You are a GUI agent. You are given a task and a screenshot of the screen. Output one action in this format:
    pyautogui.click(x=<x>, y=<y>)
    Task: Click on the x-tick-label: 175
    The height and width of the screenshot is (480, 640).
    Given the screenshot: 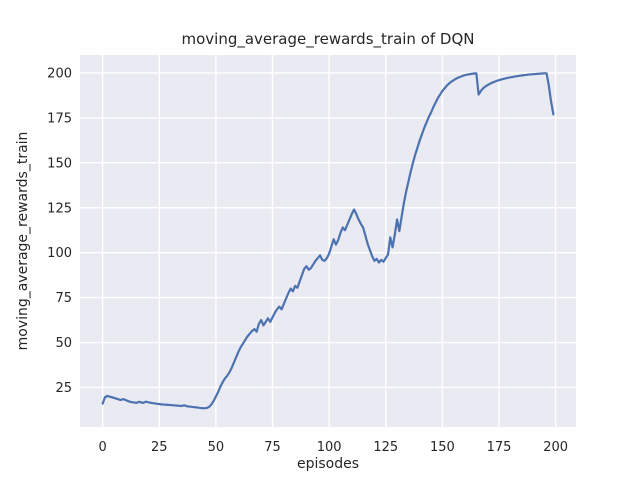 What is the action you would take?
    pyautogui.click(x=499, y=447)
    